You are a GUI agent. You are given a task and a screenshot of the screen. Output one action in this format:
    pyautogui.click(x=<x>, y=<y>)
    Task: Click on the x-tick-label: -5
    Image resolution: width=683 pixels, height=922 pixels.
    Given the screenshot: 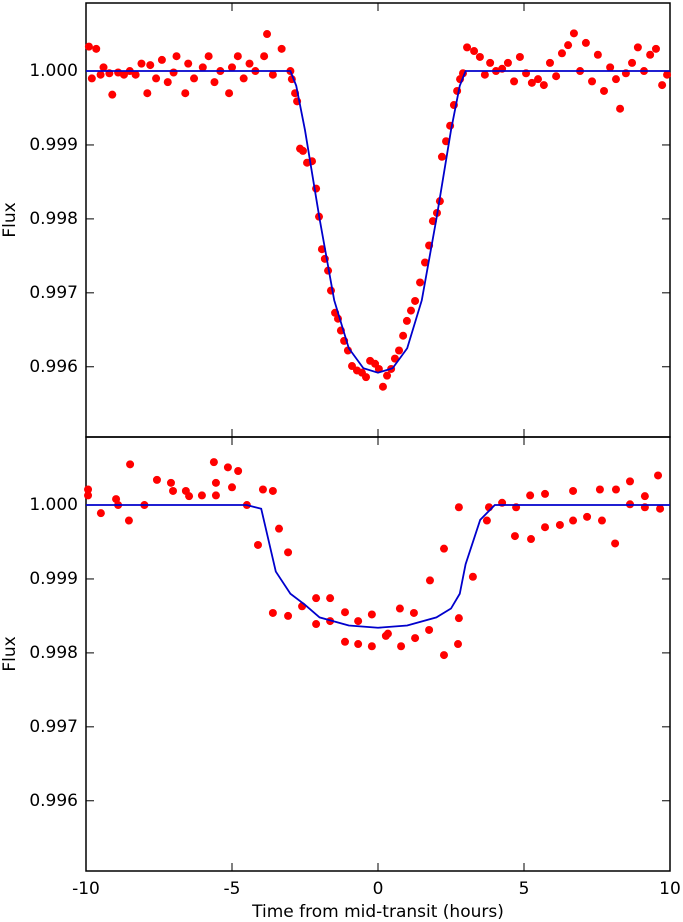 What is the action you would take?
    pyautogui.click(x=232, y=889)
    